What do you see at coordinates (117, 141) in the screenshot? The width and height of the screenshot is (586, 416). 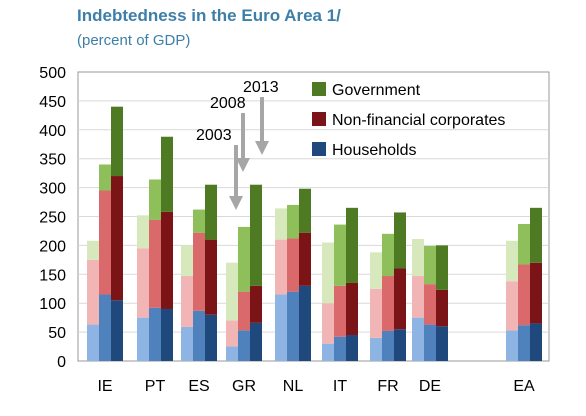 I see `bar-ie-2013-government` at bounding box center [117, 141].